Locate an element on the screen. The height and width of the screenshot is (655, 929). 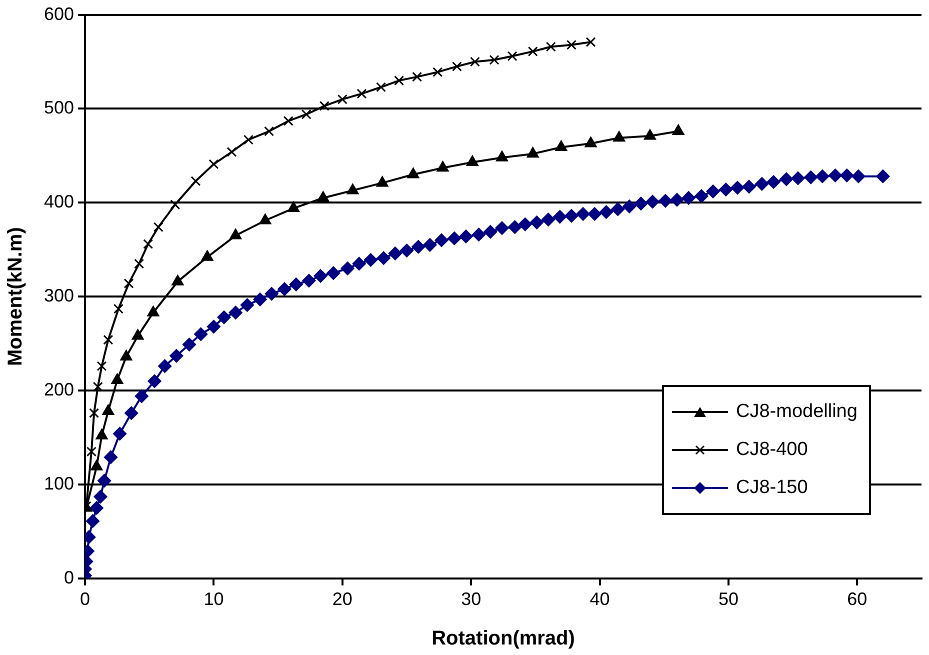
legend-label: CJ8-150 is located at coordinates (772, 488).